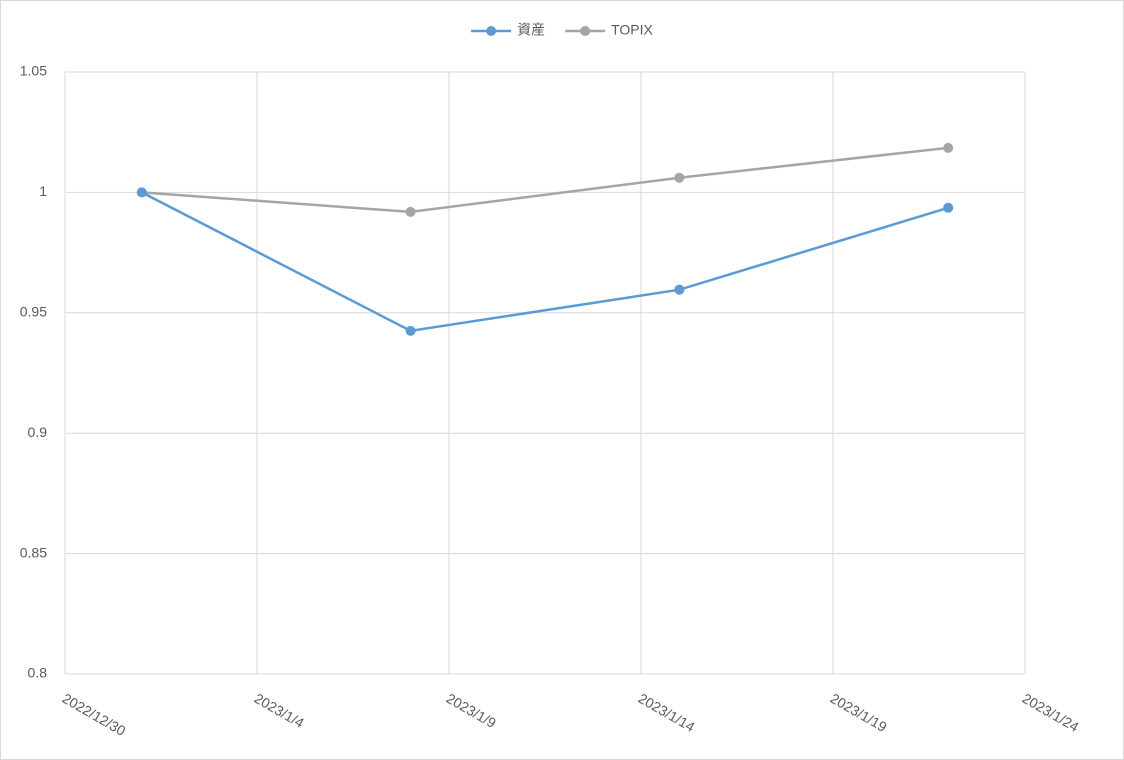 The image size is (1124, 760). I want to click on y-tick-label: 0.8, so click(38, 673).